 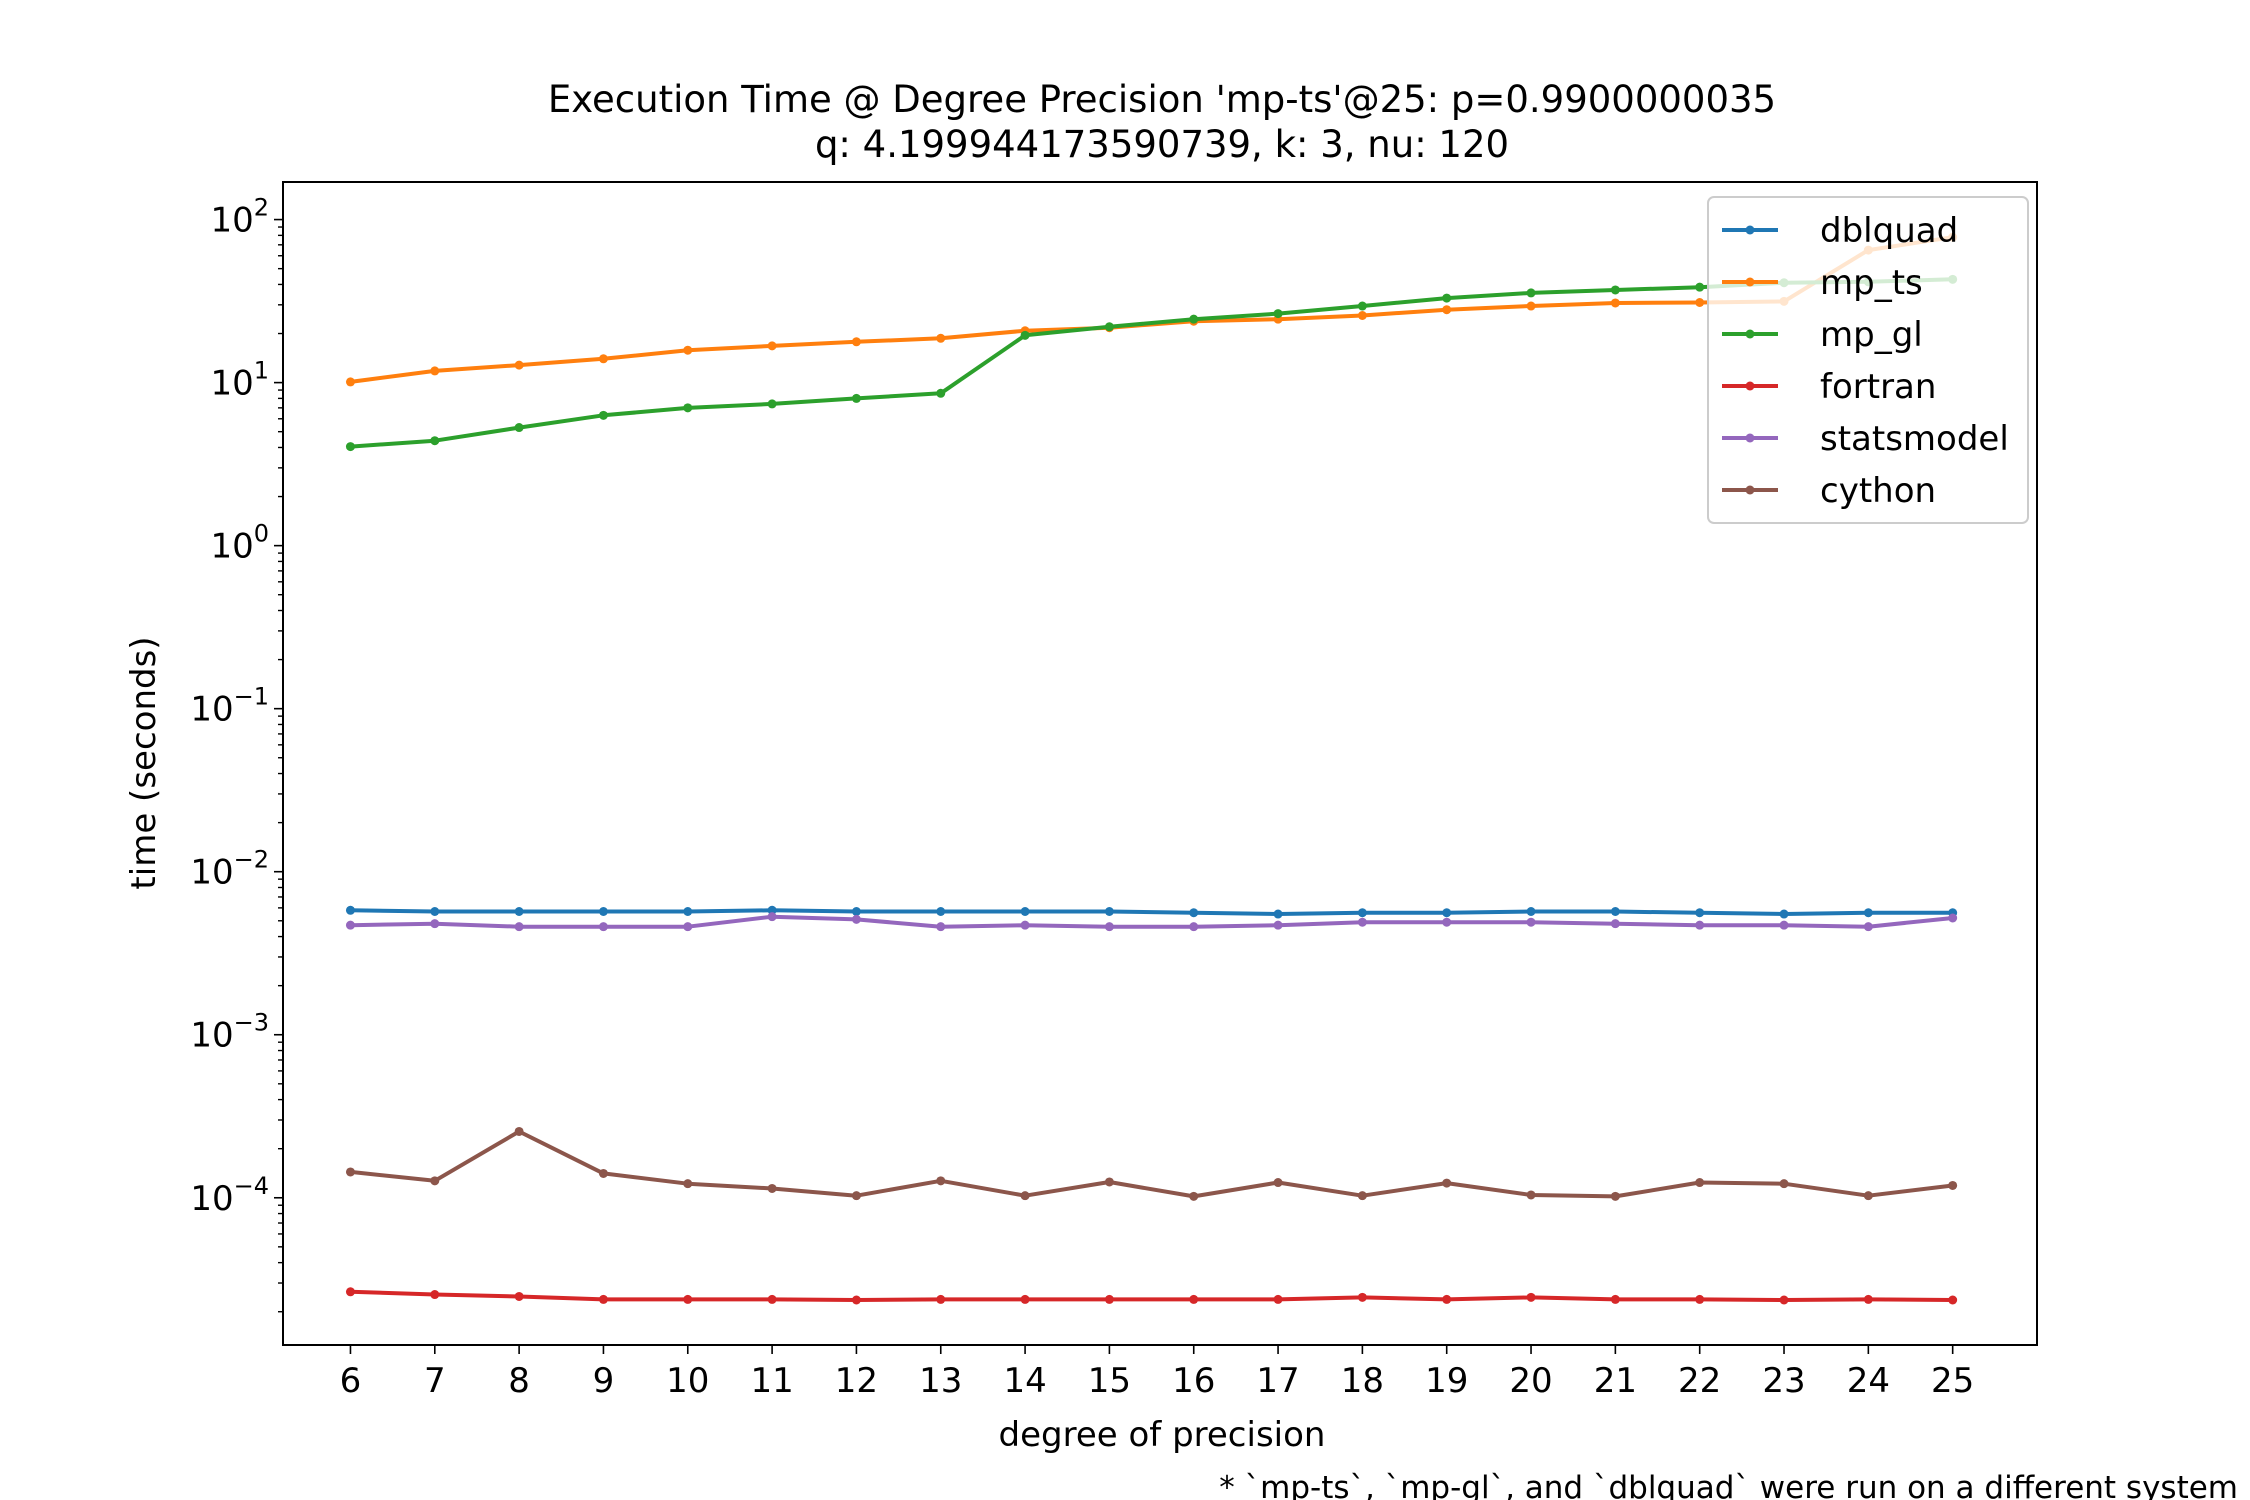 What do you see at coordinates (1699, 1381) in the screenshot?
I see `x-tick-label: 22` at bounding box center [1699, 1381].